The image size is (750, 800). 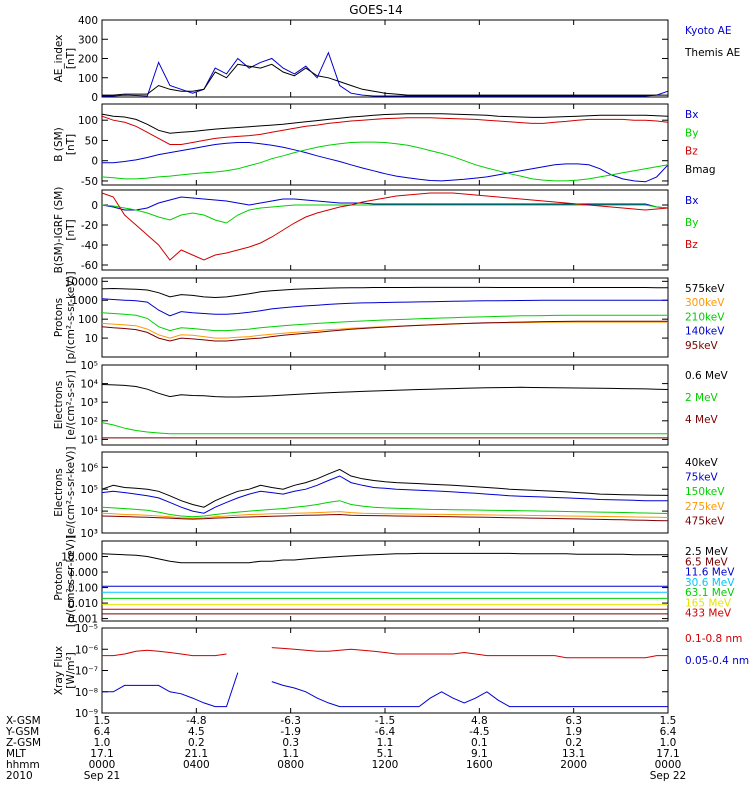 I want to click on legend-label: 75keV, so click(x=702, y=478).